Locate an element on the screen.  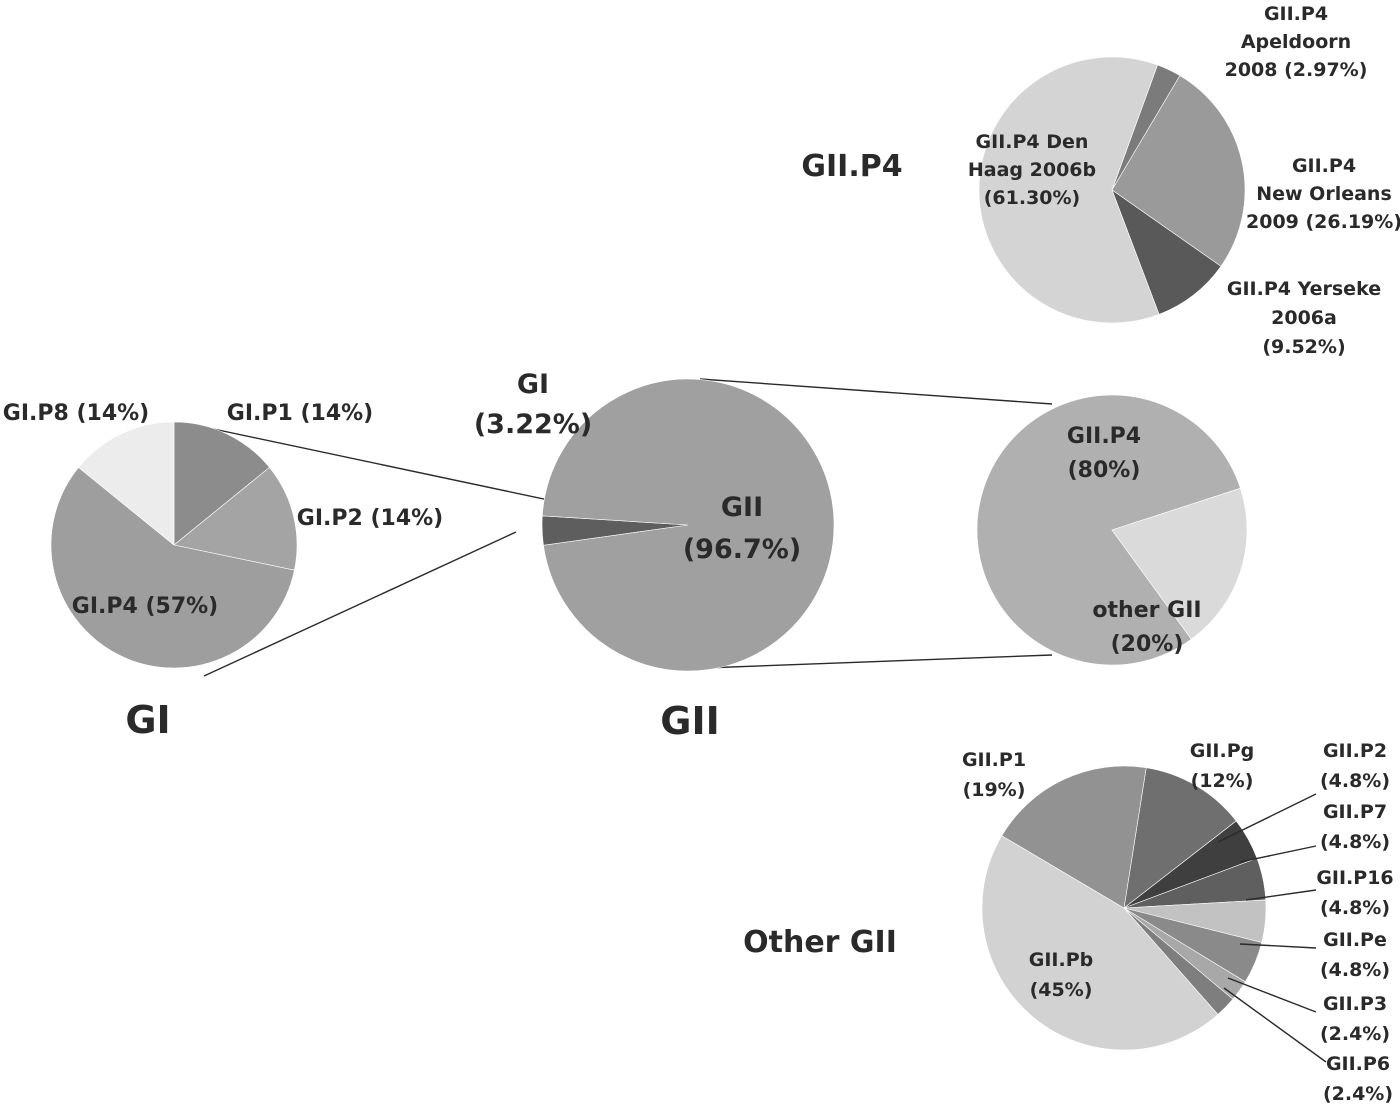
slice-label-all-gii: GII (96.7%) is located at coordinates (742, 528).